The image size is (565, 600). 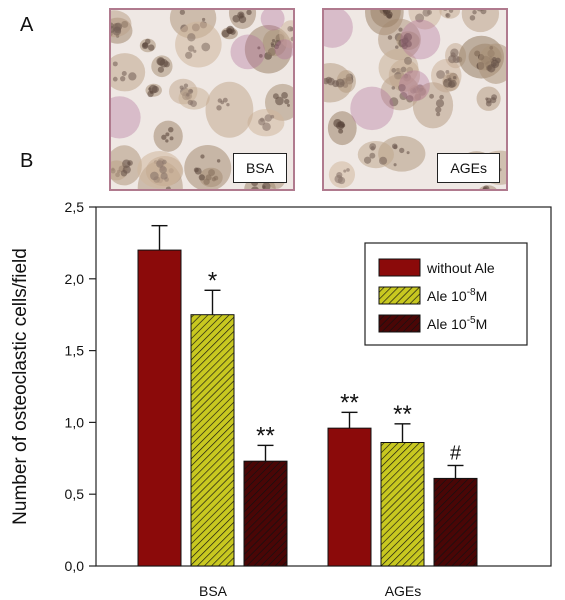 What do you see at coordinates (259, 168) in the screenshot?
I see `micrograph-label-bsa: BSA` at bounding box center [259, 168].